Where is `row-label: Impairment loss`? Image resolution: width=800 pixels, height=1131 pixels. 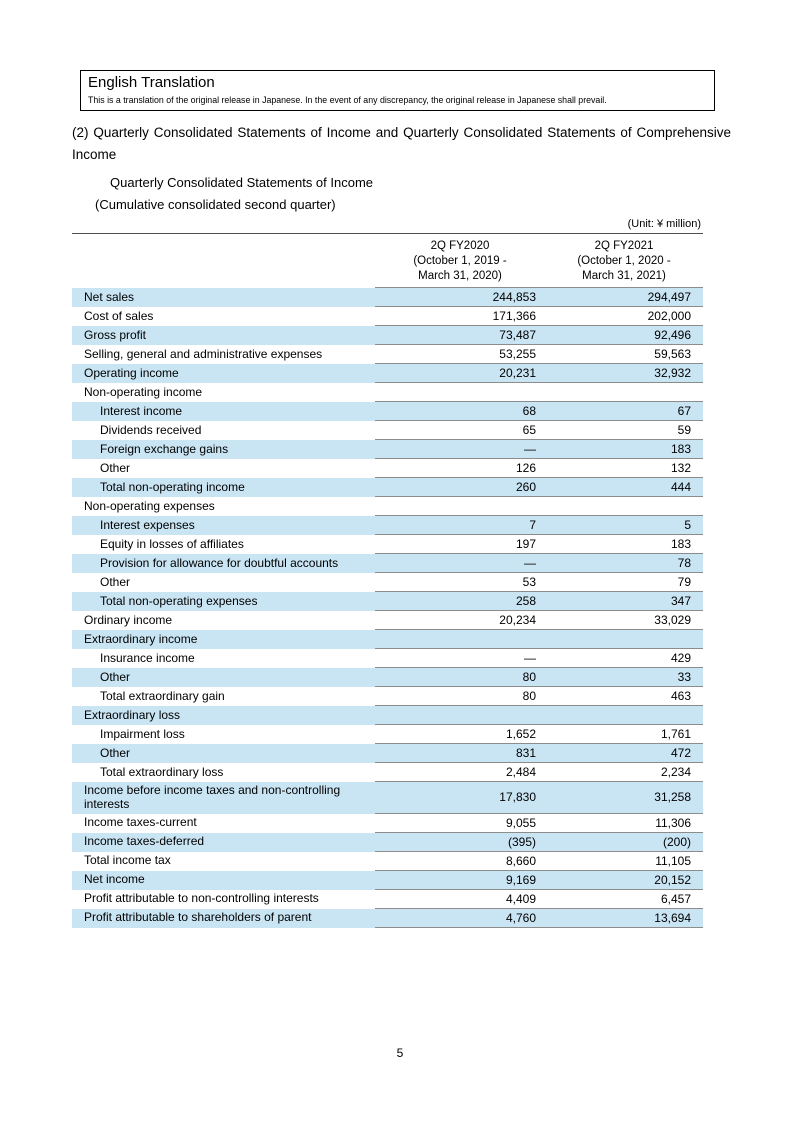 row-label: Impairment loss is located at coordinates (142, 733).